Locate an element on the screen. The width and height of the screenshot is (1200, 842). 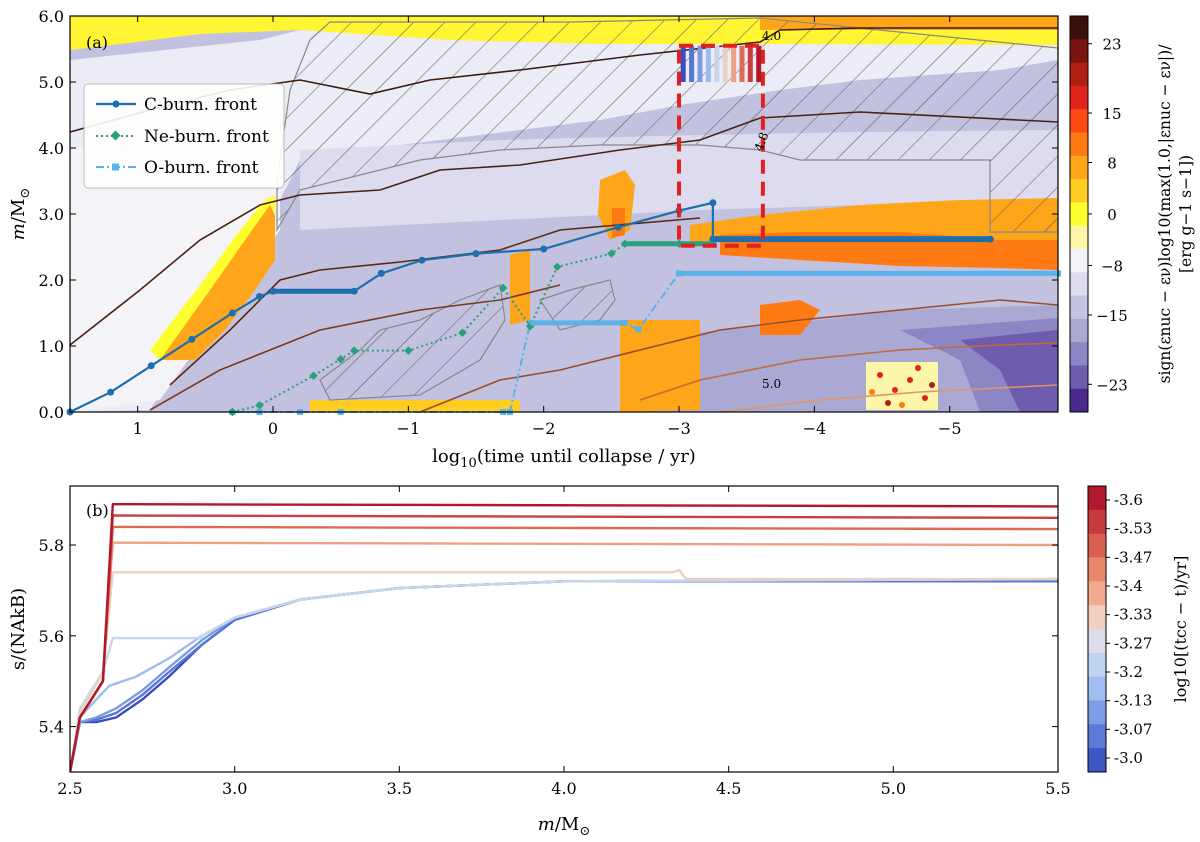
contour-label: 4.0 is located at coordinates (771, 36).